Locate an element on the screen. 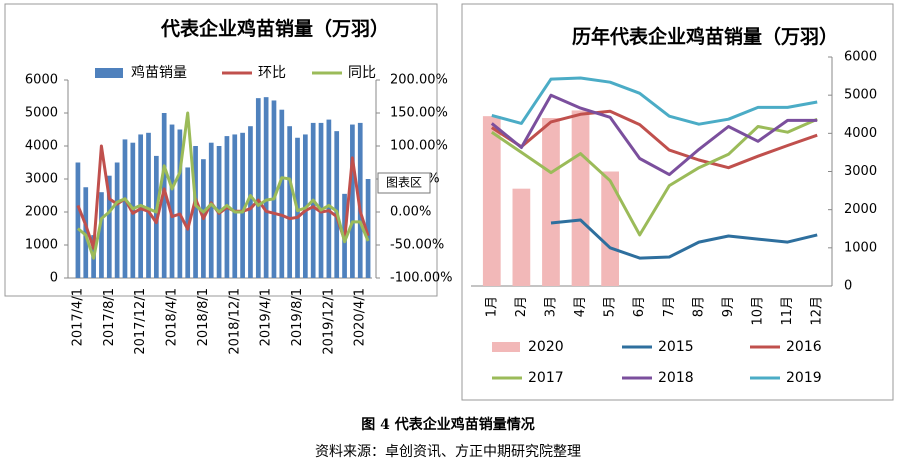  y2-tick-label: 100.00% is located at coordinates (419, 146).